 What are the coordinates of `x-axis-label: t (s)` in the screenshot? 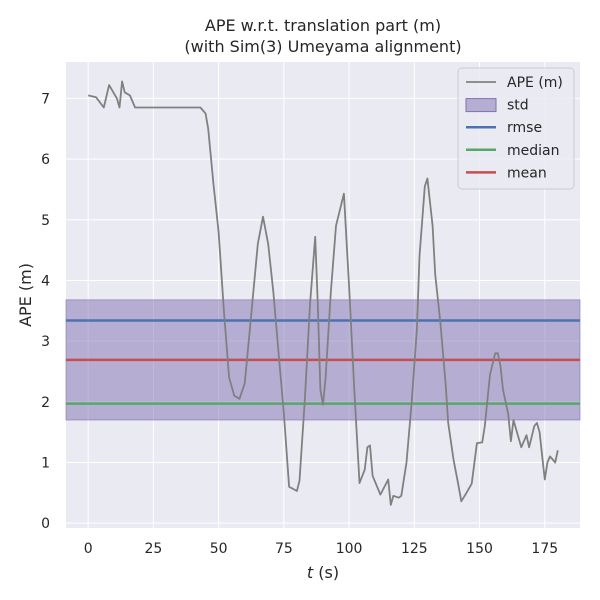 It's located at (323, 572).